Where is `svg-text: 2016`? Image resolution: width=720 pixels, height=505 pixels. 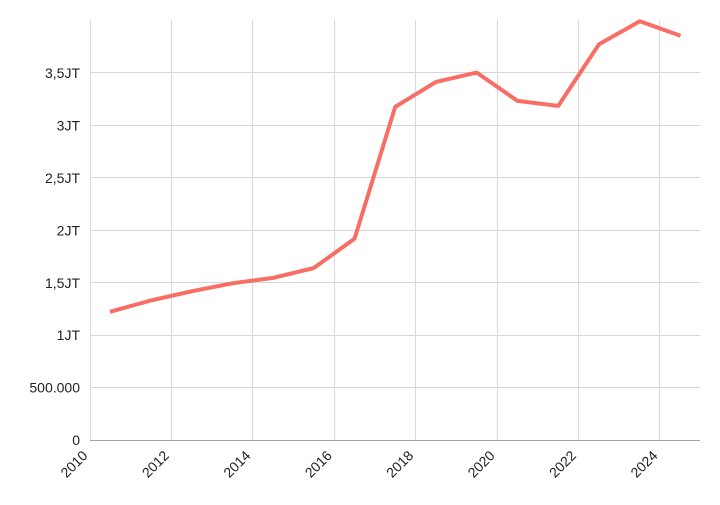 svg-text: 2016 is located at coordinates (318, 463).